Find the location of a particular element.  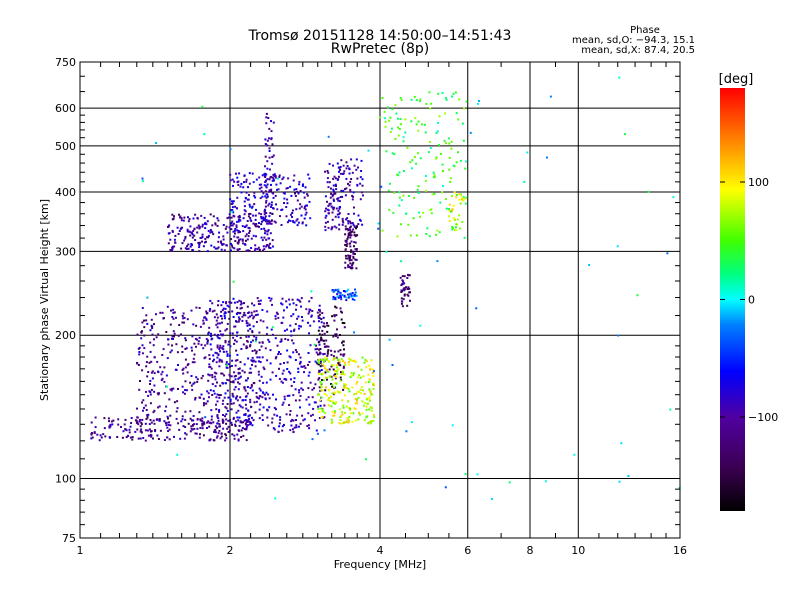

y-tick-label: 100 is located at coordinates (65, 479).